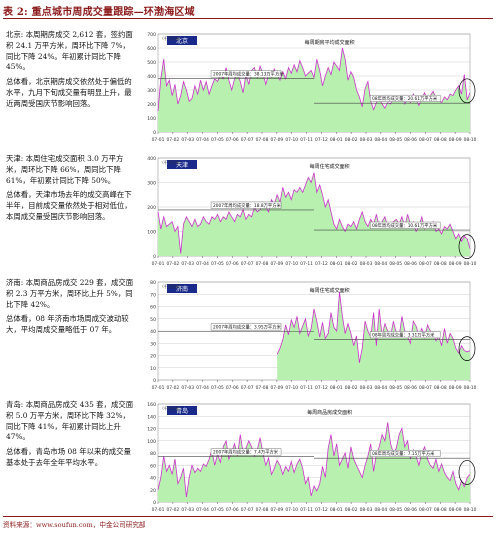 This screenshot has width=499, height=535. I want to click on chart-title: 每周住宅成交面积, so click(330, 290).